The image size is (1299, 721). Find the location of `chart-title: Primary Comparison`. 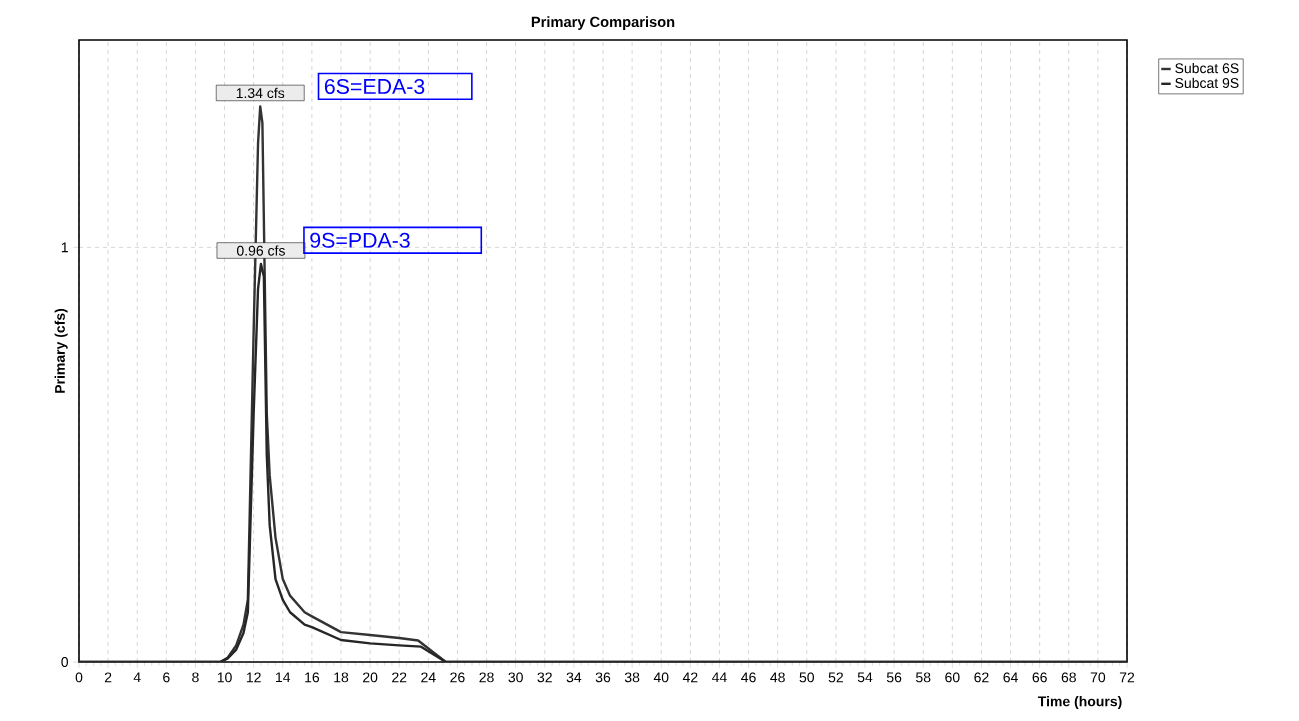

chart-title: Primary Comparison is located at coordinates (603, 23).